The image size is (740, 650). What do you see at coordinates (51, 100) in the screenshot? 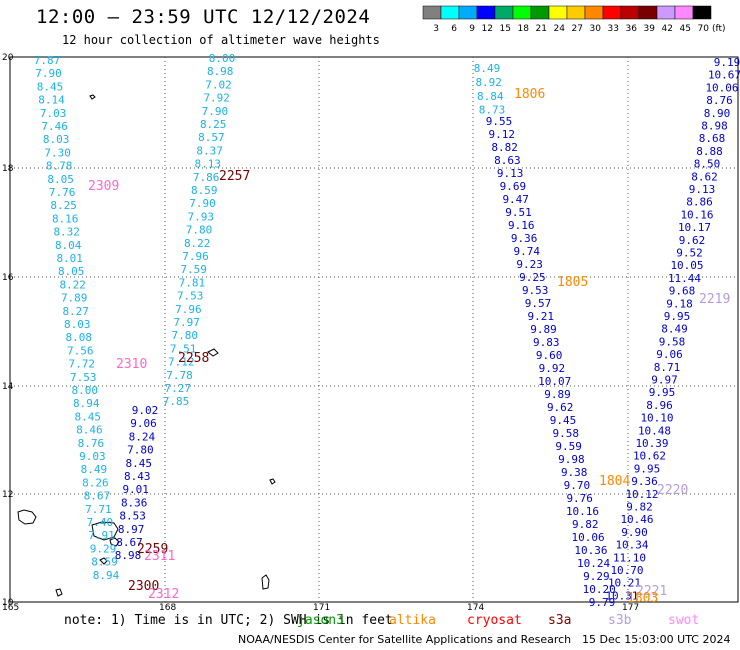
I see `wave-height-value: 8.14` at bounding box center [51, 100].